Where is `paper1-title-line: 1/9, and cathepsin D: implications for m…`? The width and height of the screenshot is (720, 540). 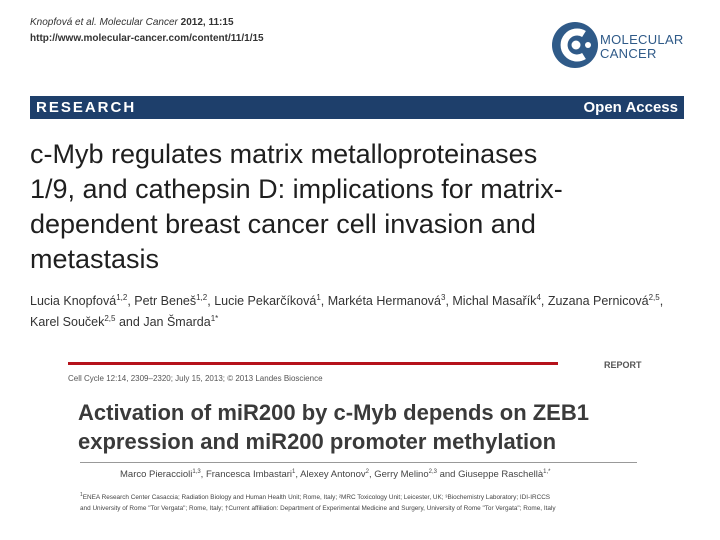 paper1-title-line: 1/9, and cathepsin D: implications for m… is located at coordinates (296, 189).